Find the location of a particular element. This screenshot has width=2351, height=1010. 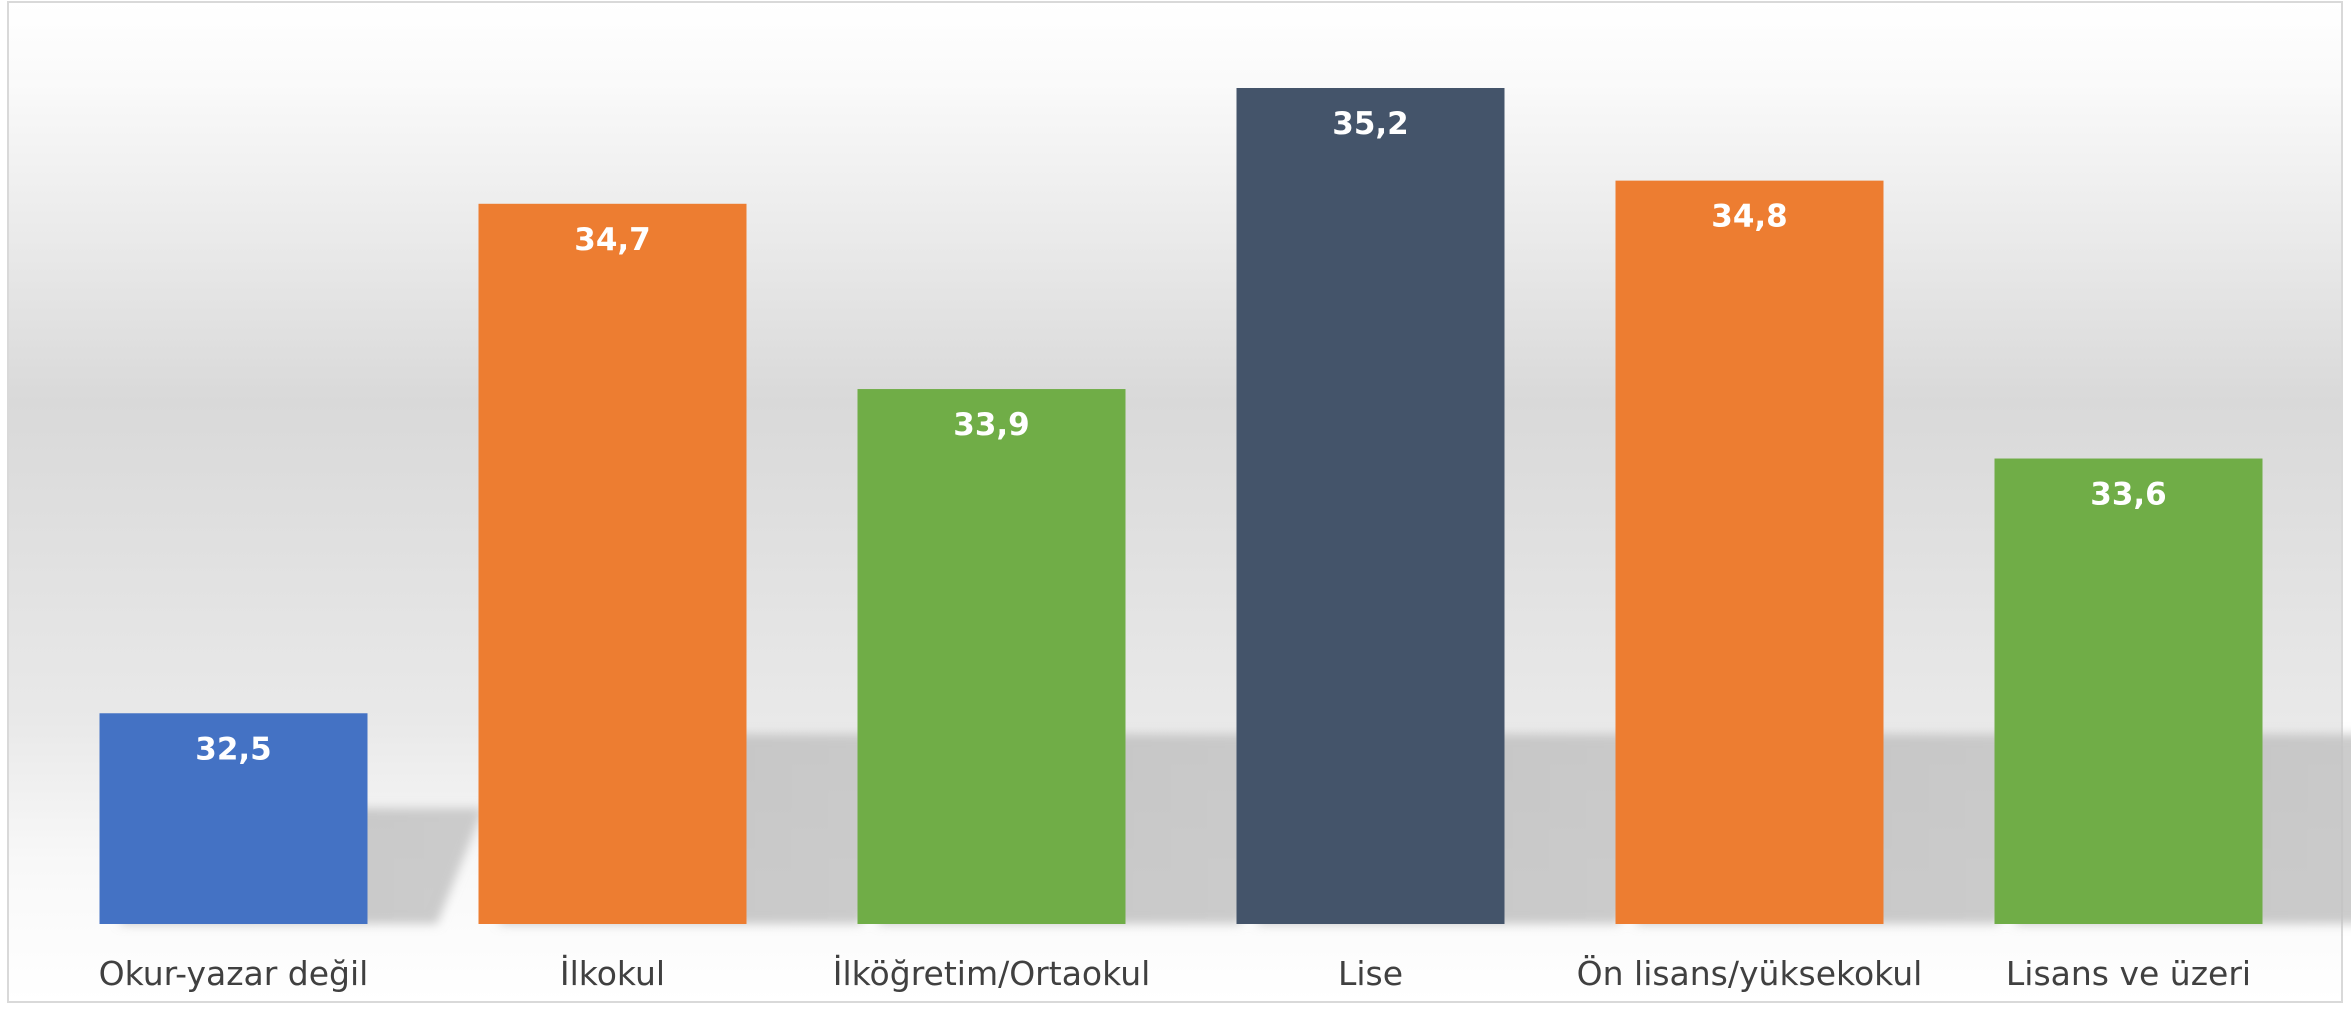

data-label: 33,6 is located at coordinates (2128, 495).